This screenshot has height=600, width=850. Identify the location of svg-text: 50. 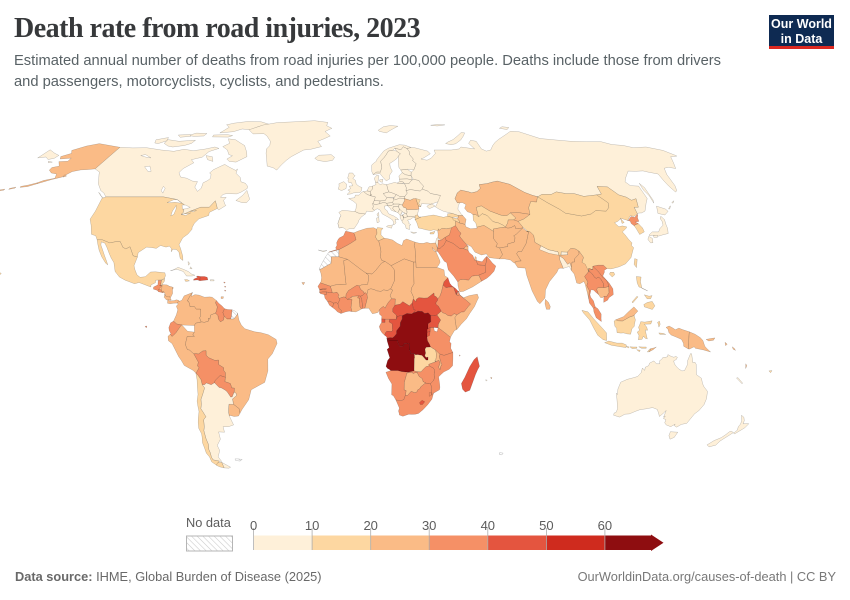
(546, 525).